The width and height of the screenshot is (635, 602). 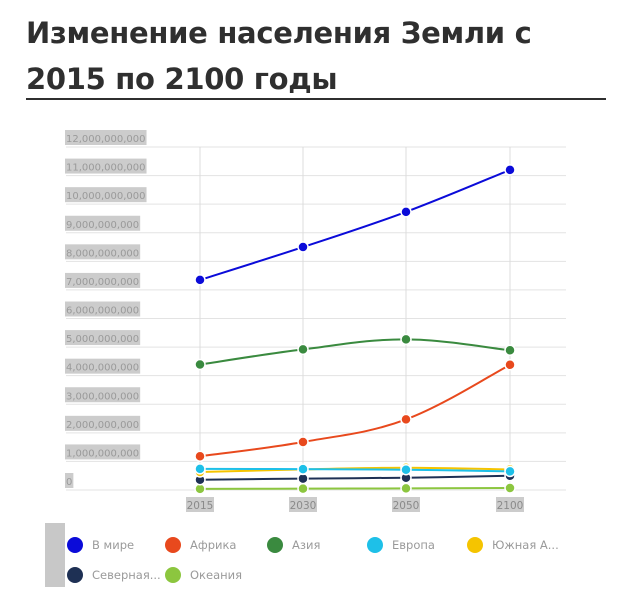 I want to click on x-axis: 2015 2030 2050 2100, so click(x=355, y=504).